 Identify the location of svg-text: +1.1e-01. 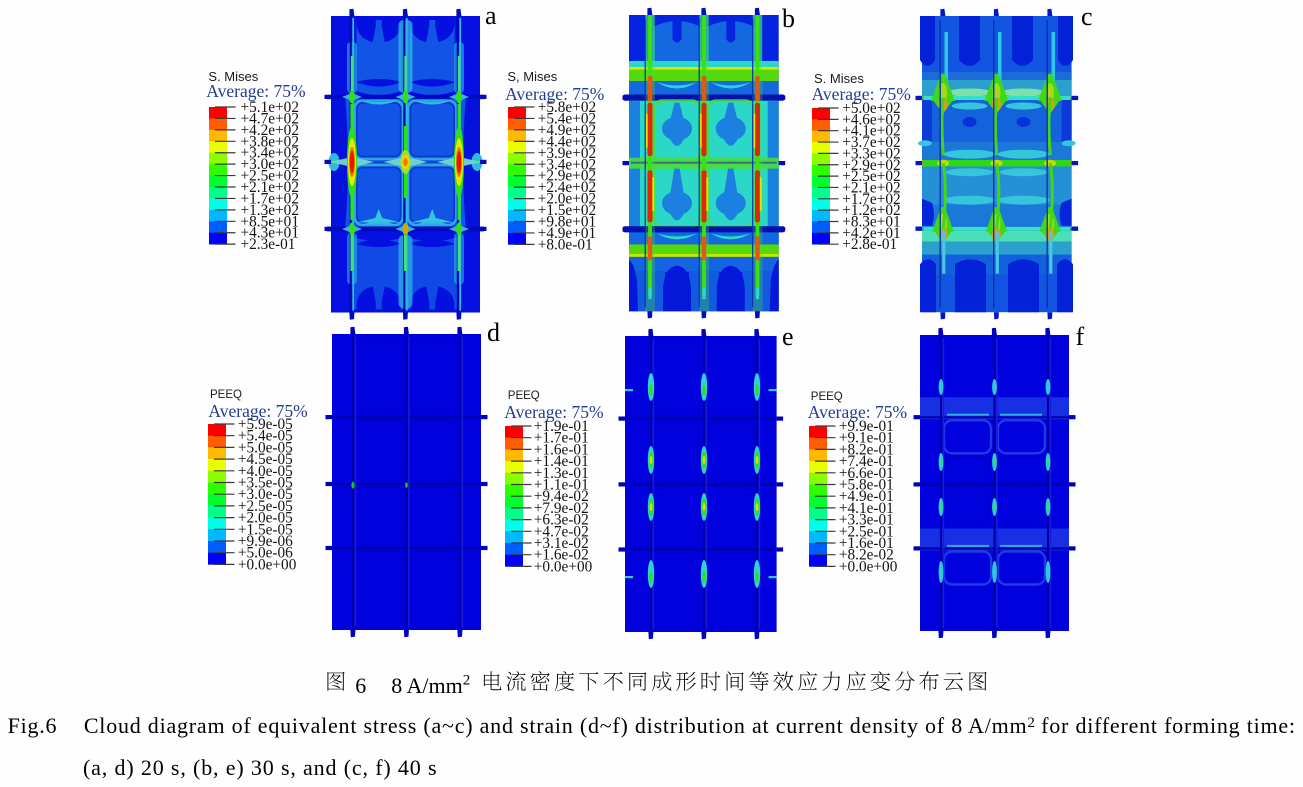
(561, 484).